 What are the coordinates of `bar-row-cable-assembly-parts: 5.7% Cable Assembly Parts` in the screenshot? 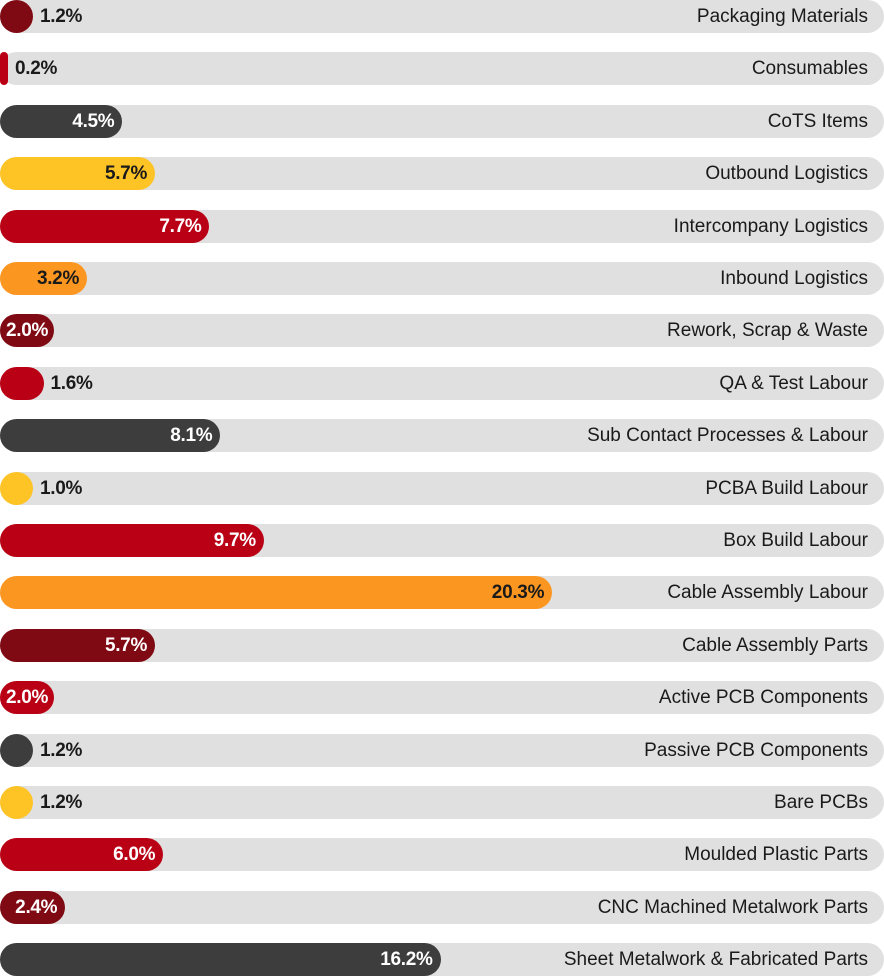 It's located at (442, 645).